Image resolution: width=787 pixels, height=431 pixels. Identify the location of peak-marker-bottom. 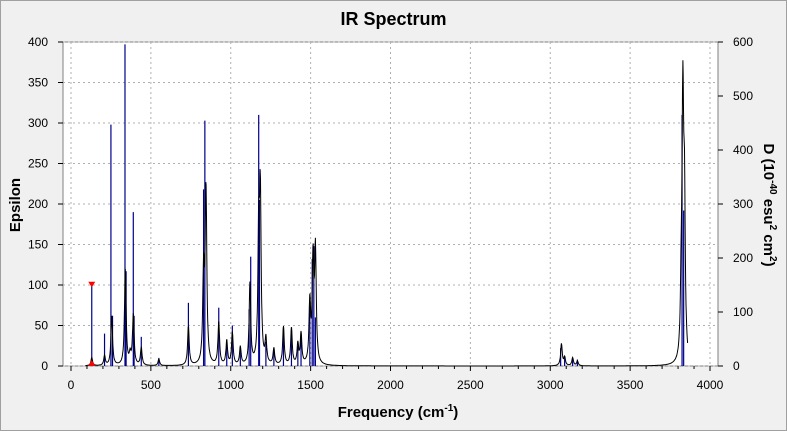
(92, 363).